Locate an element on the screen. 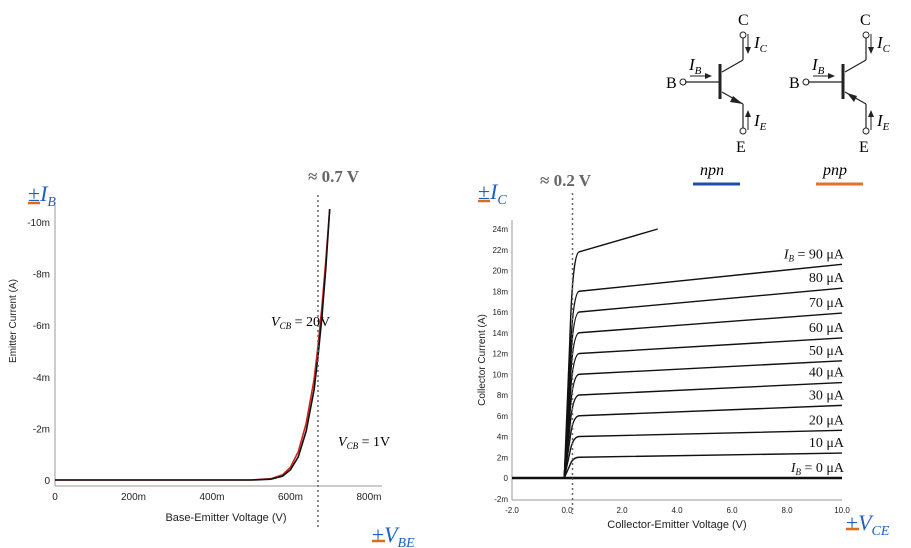  right-curve-label: 40 μA is located at coordinates (827, 373).